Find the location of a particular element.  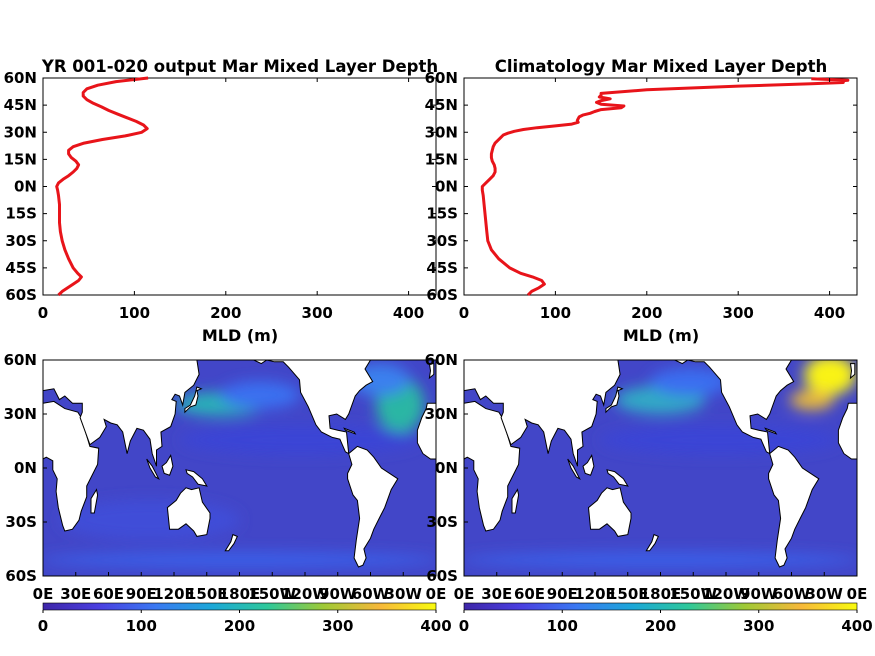

map-model-y-tick-label: 30S is located at coordinates (21, 522).